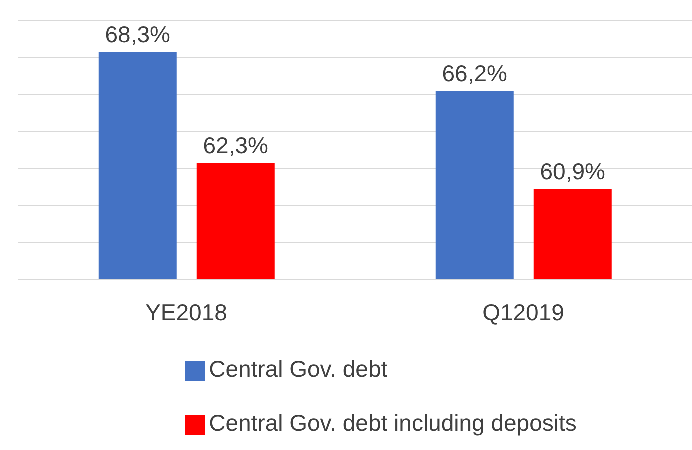 The image size is (692, 450). Describe the element at coordinates (235, 145) in the screenshot. I see `data-label: 62,3%` at that location.